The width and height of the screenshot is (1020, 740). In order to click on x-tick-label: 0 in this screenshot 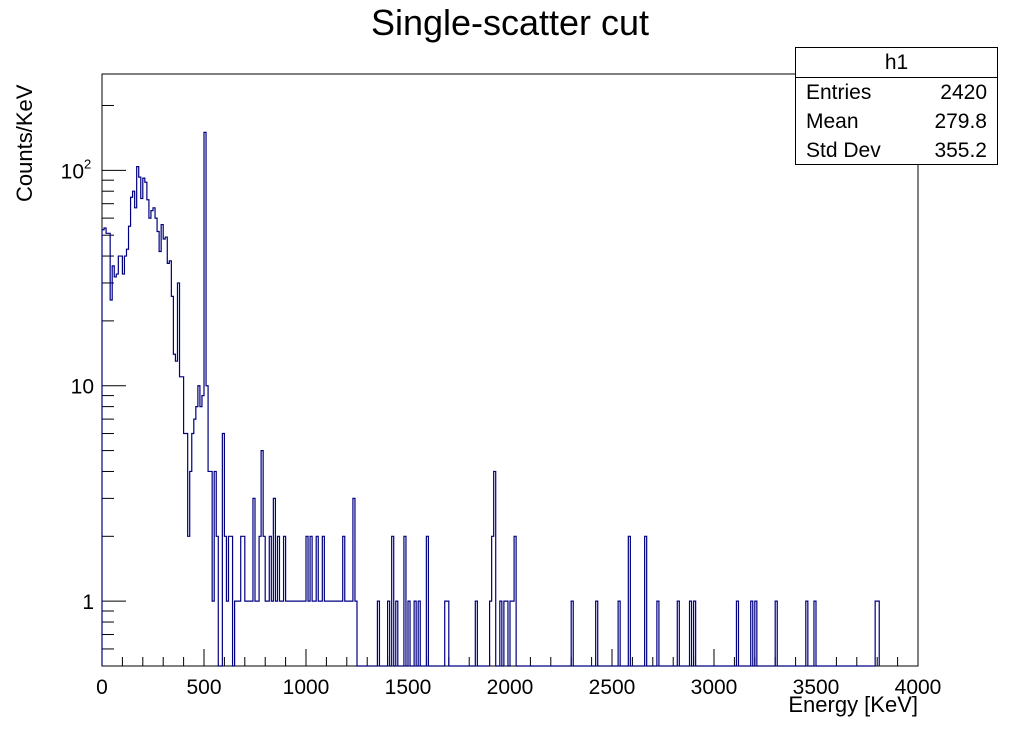, I will do `click(102, 687)`.